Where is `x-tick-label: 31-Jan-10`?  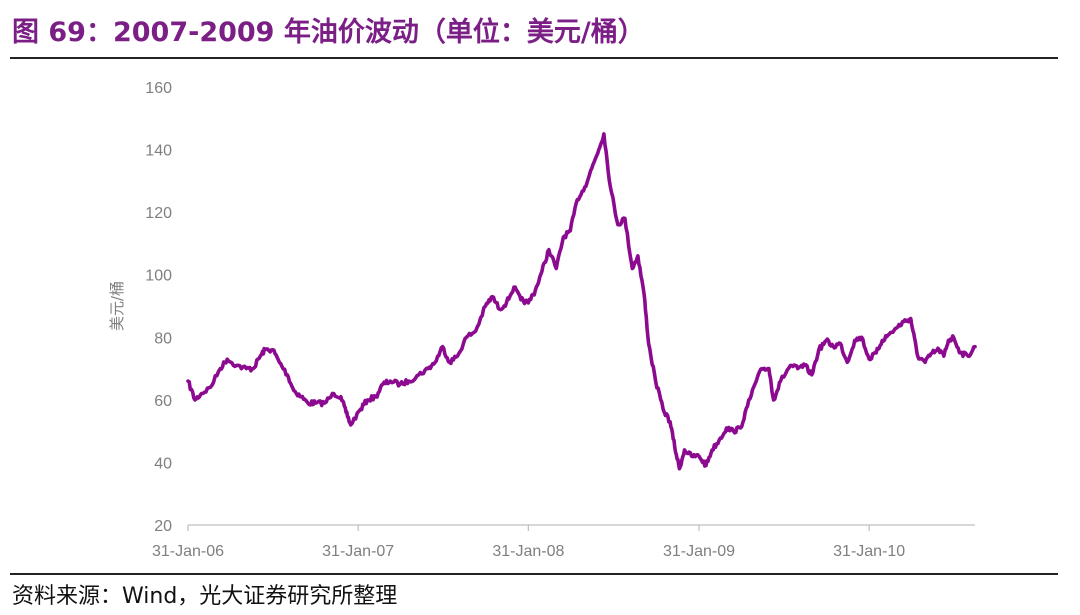 x-tick-label: 31-Jan-10 is located at coordinates (869, 551).